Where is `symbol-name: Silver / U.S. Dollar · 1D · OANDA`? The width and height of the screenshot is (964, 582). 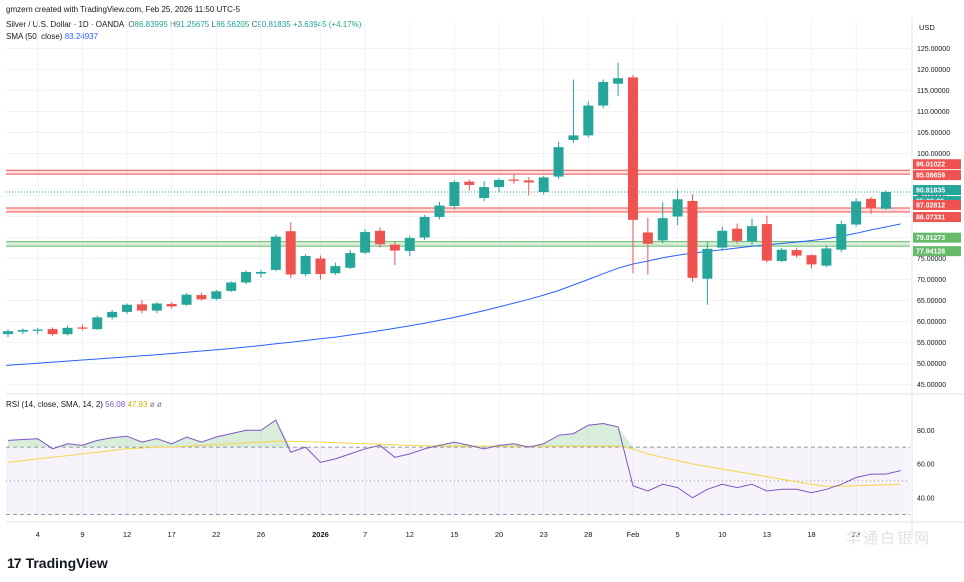 symbol-name: Silver / U.S. Dollar · 1D · OANDA is located at coordinates (65, 24).